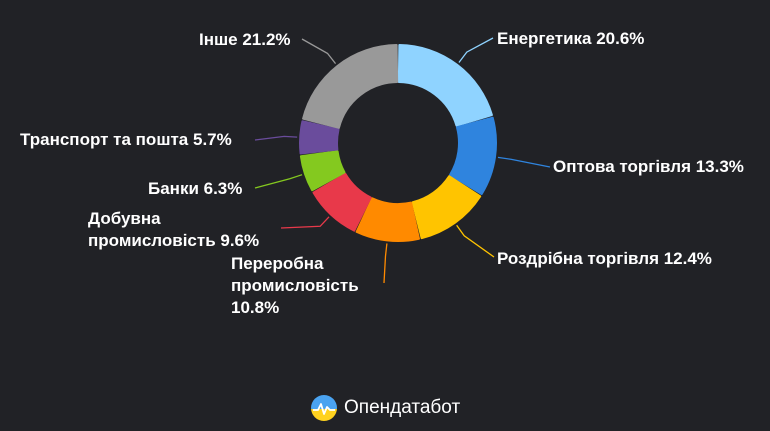 The image size is (770, 431). Describe the element at coordinates (195, 188) in the screenshot. I see `slice-label-banks: Банки 6.3%` at that location.